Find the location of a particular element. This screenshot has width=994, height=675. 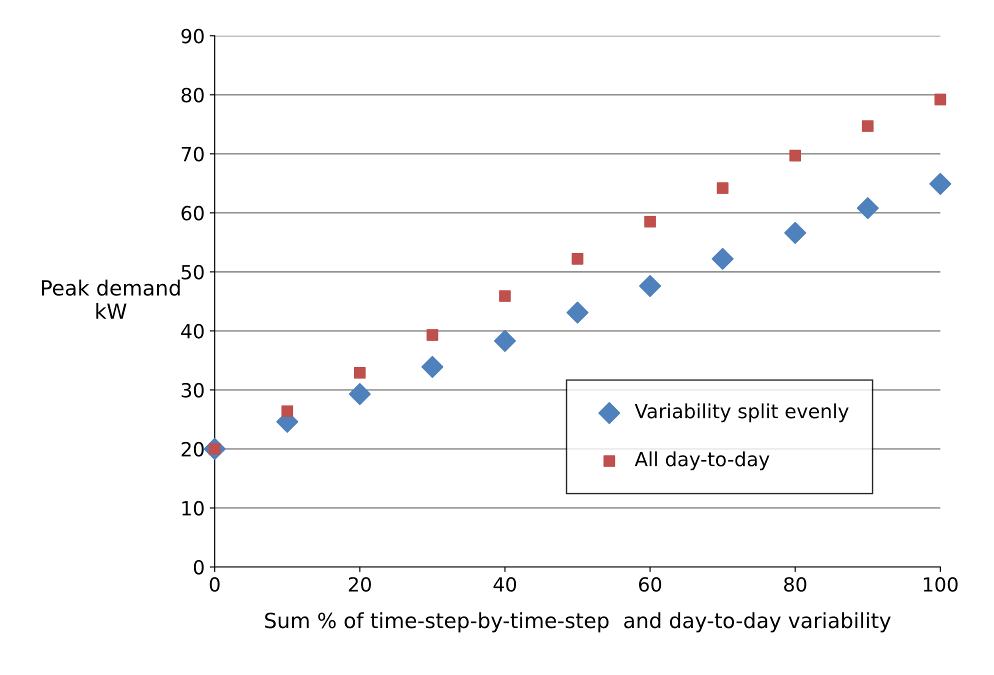

y-tick-label: 20 is located at coordinates (193, 449).